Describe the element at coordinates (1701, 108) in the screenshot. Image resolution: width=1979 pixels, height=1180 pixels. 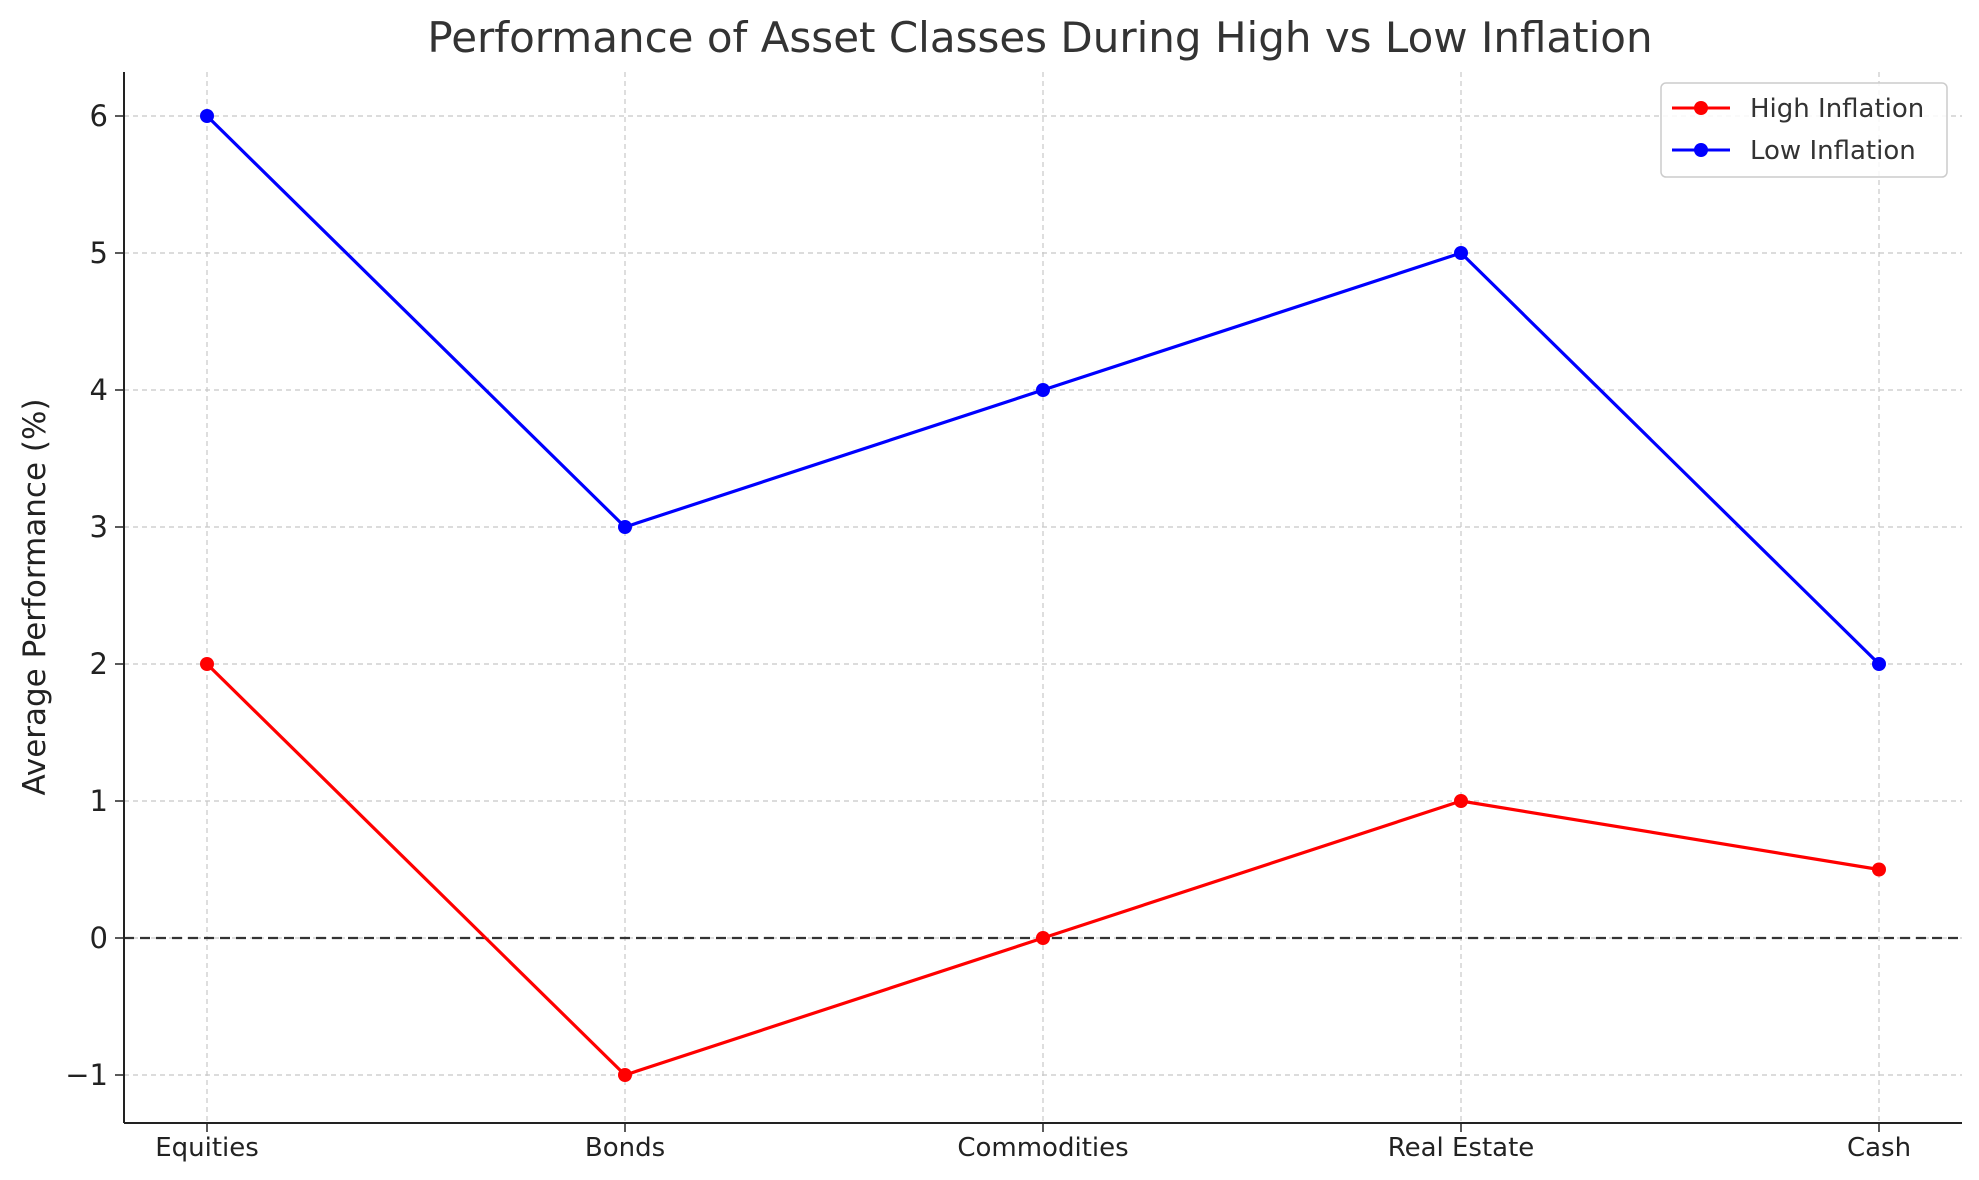
I see `legend-marker-high-inflation` at that location.